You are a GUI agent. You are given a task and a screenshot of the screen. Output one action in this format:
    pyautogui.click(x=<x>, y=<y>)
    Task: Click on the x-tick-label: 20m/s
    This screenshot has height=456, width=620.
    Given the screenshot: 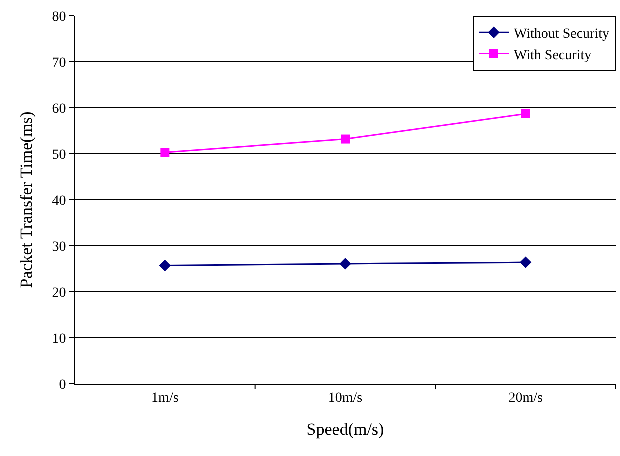 What is the action you would take?
    pyautogui.click(x=525, y=398)
    